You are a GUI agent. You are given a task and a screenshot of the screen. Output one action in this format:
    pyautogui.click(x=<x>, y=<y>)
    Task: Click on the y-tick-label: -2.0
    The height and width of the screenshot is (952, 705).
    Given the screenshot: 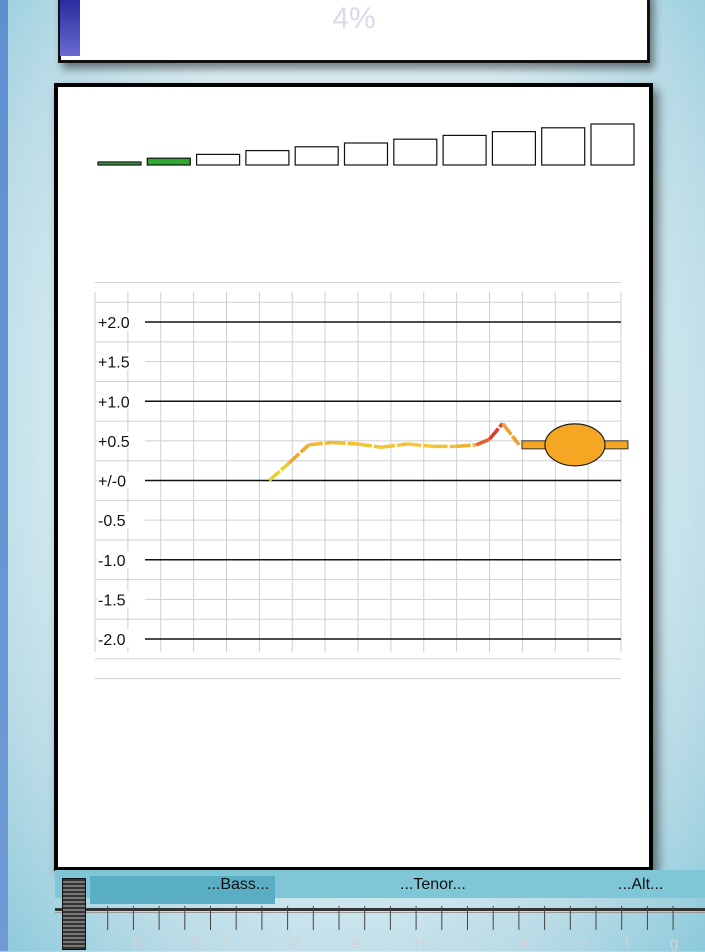 What is the action you would take?
    pyautogui.click(x=112, y=640)
    